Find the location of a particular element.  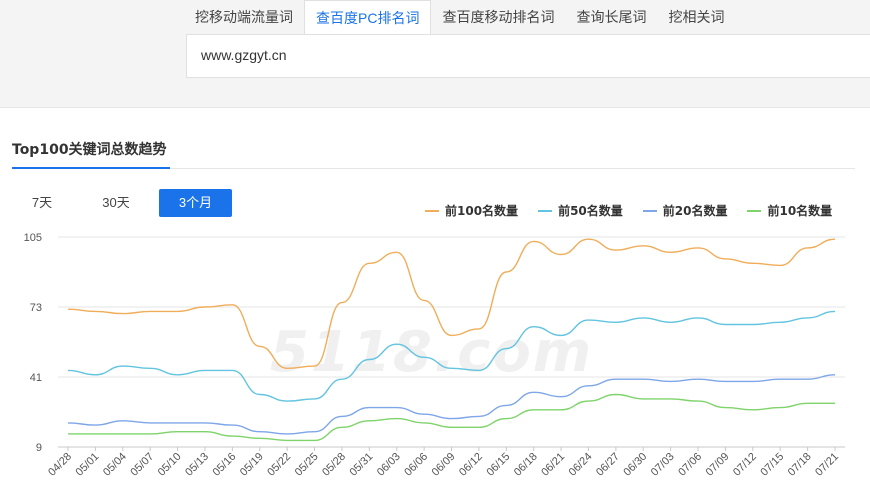

legend-item-top50: 前50名数量 is located at coordinates (580, 210).